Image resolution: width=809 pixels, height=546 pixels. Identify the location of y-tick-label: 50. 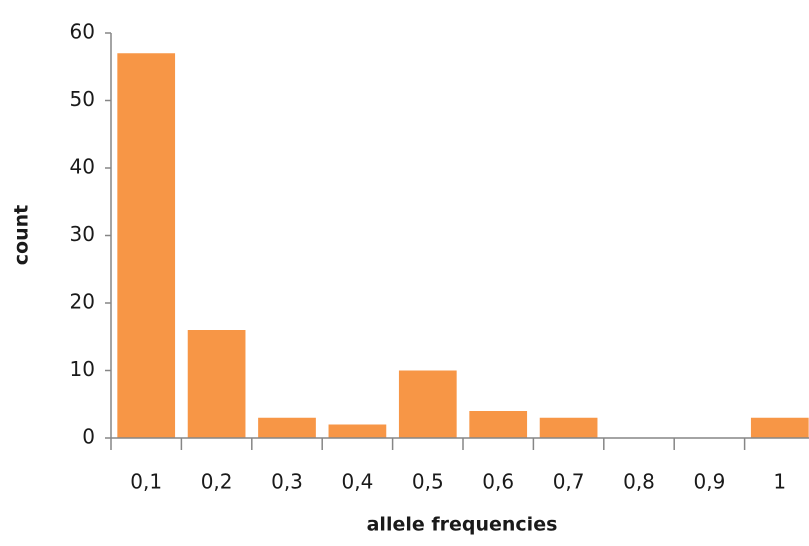
(82, 99).